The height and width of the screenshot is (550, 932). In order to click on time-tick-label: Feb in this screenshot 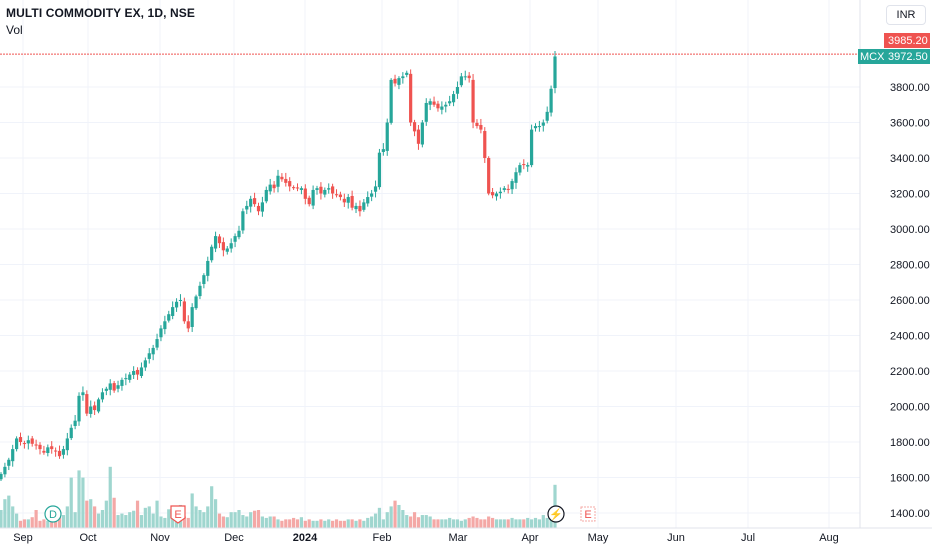, I will do `click(382, 538)`.